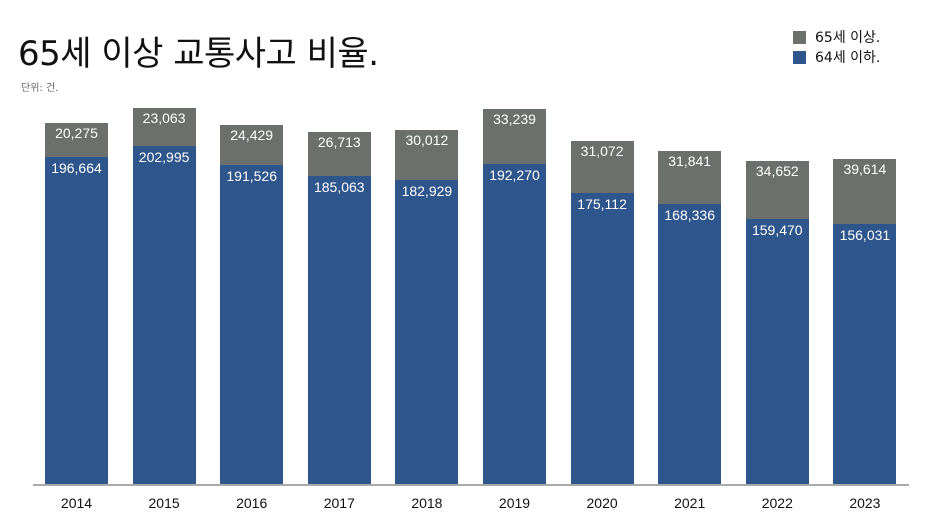 The width and height of the screenshot is (940, 529). What do you see at coordinates (865, 168) in the screenshot?
I see `value-label-65-plus: 39,614` at bounding box center [865, 168].